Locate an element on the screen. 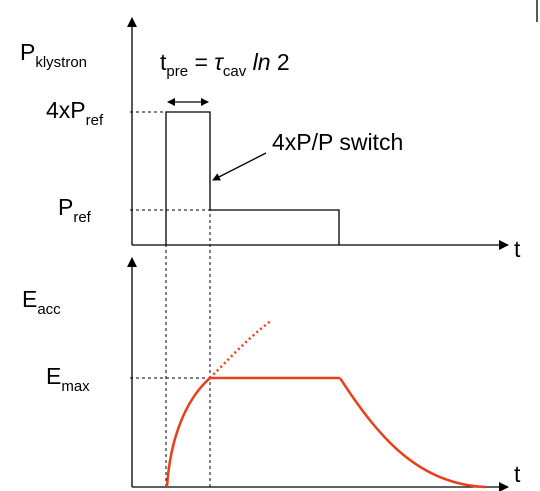 The width and height of the screenshot is (540, 491). label-main: = is located at coordinates (201, 62).